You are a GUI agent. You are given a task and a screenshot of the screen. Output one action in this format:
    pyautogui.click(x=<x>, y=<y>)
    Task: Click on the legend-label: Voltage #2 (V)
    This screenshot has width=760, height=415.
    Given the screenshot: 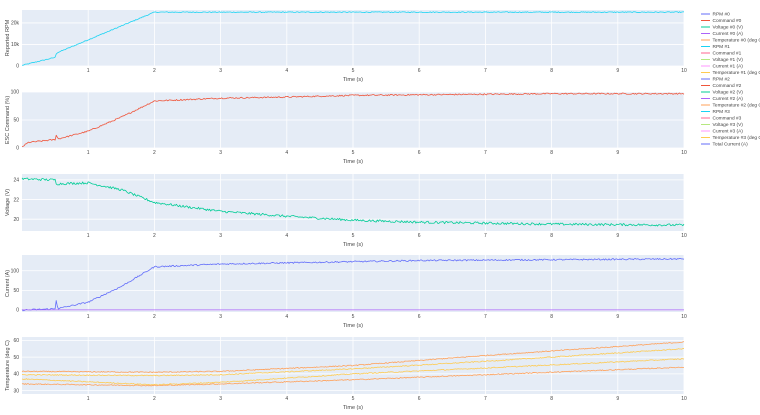 What is the action you would take?
    pyautogui.click(x=728, y=93)
    